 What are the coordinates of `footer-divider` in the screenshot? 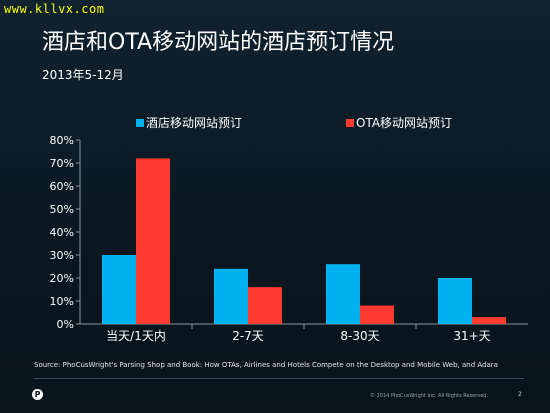 It's located at (279, 378).